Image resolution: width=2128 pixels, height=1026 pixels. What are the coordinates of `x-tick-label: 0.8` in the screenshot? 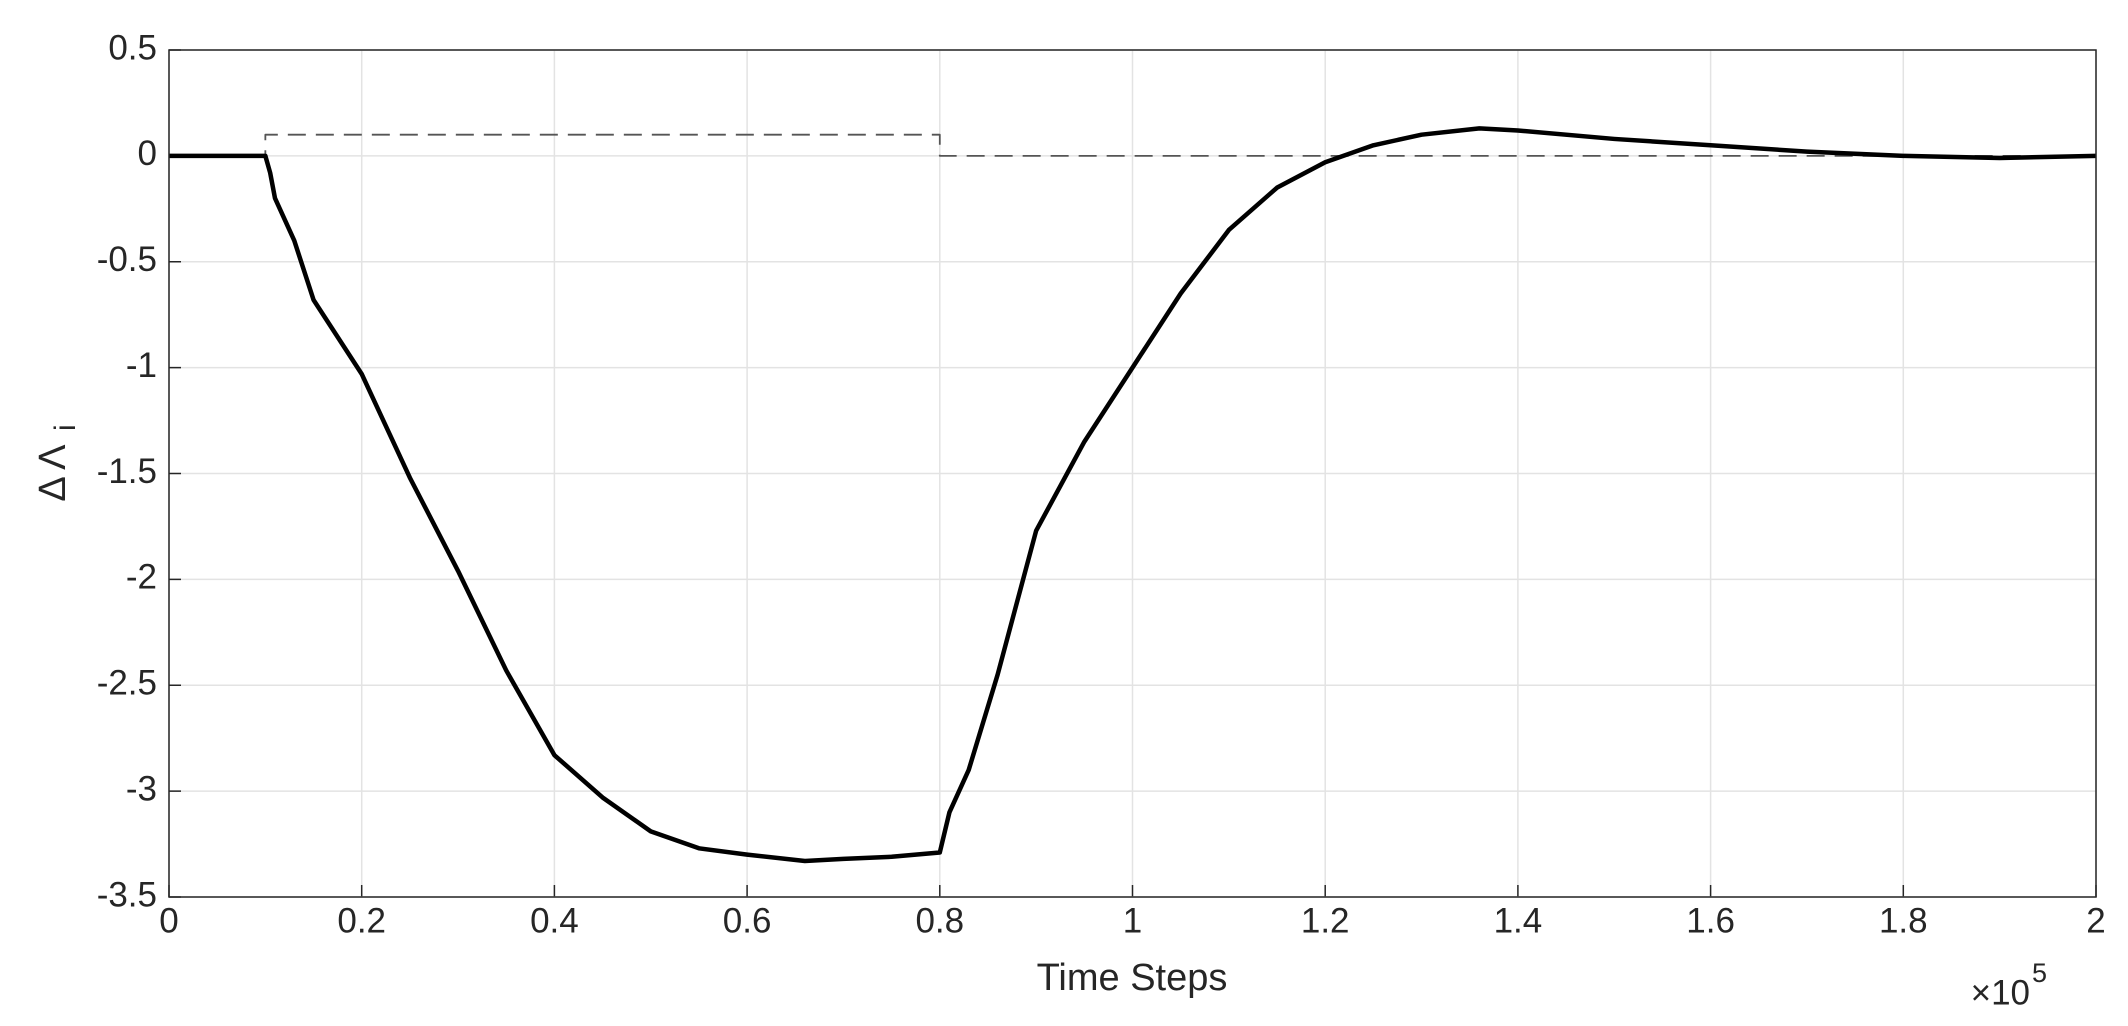 It's located at (939, 920).